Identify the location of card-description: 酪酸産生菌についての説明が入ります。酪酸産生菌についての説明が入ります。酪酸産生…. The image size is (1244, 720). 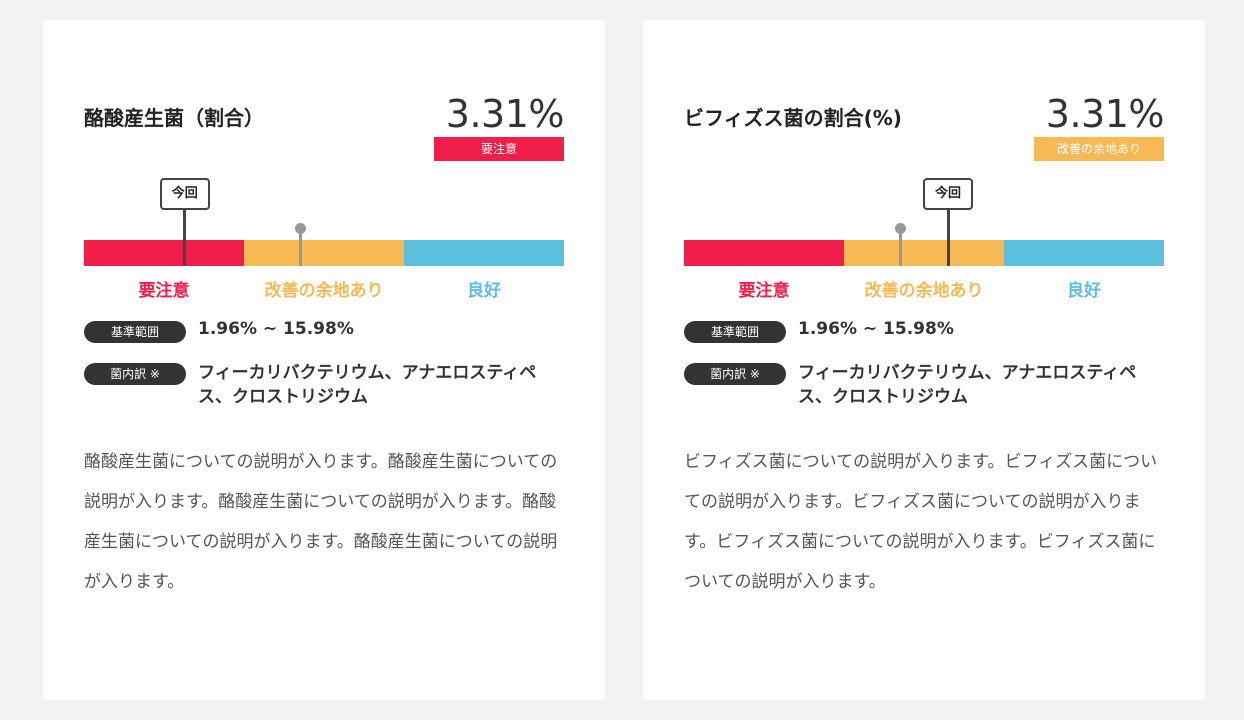
(321, 522).